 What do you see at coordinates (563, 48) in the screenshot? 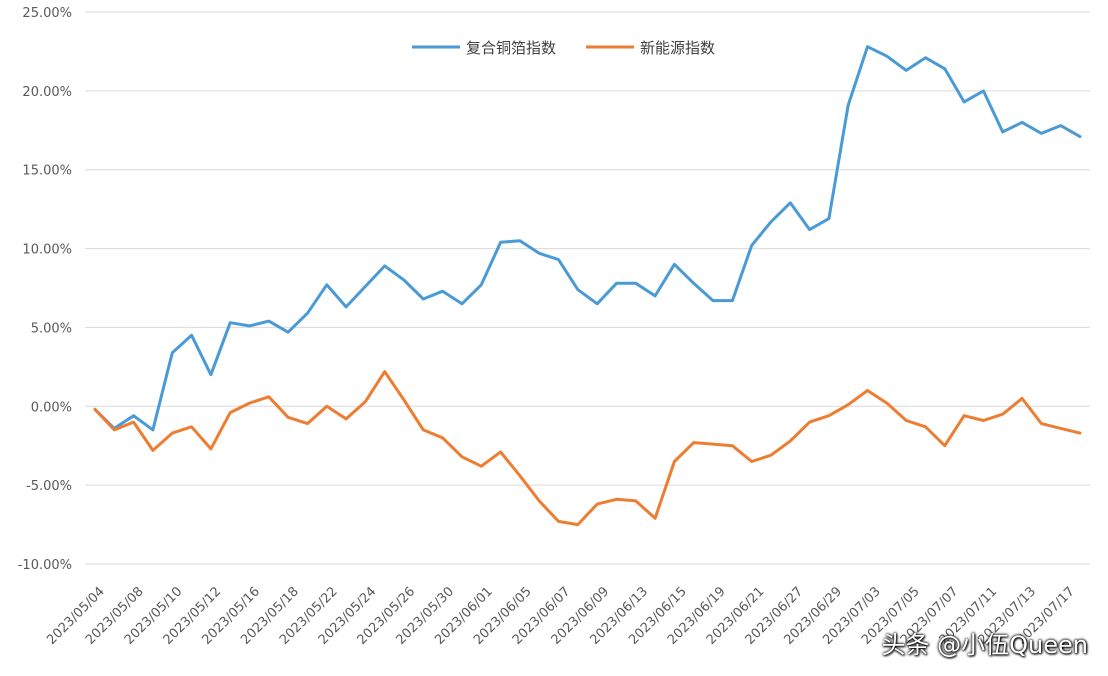
I see `legend: 复合铜箔指数 新能源指数` at bounding box center [563, 48].